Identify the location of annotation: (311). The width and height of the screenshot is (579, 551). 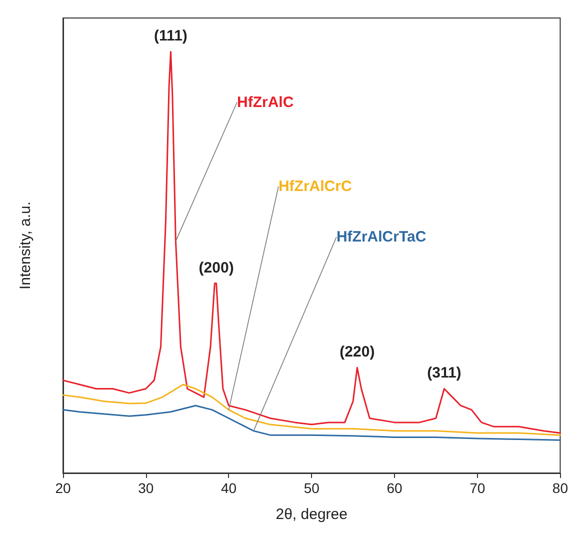
(444, 373).